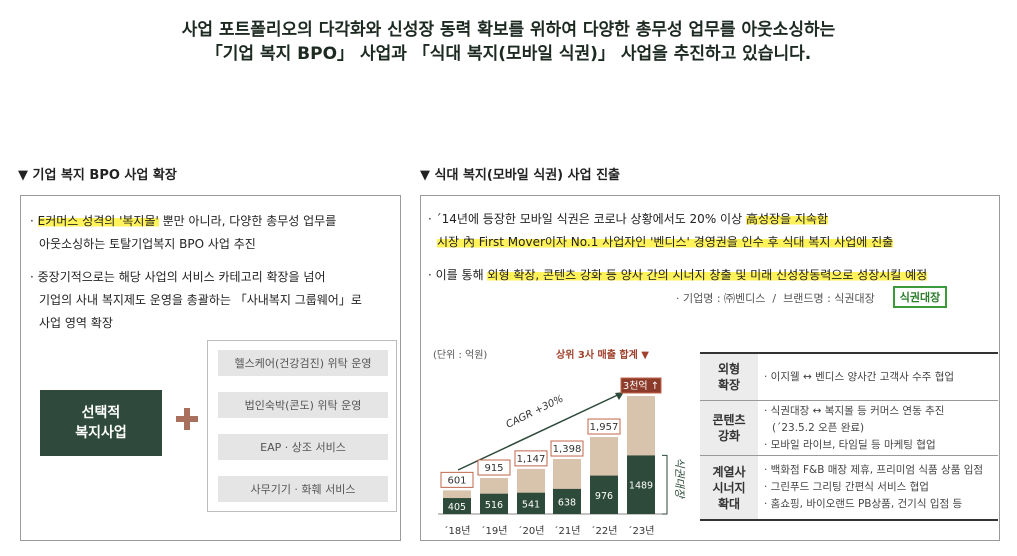 This screenshot has height=556, width=1017. I want to click on row-item: · 이지웰 ↔ 벤디스 양사간 고객사 수주 협업, so click(859, 376).